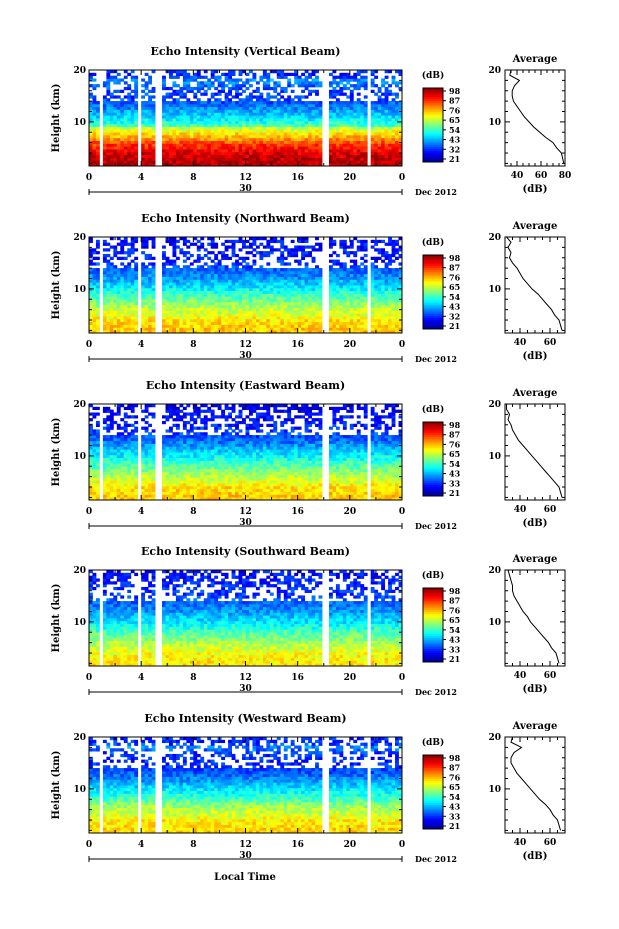  I want to click on average-x-label: (dB), so click(535, 856).